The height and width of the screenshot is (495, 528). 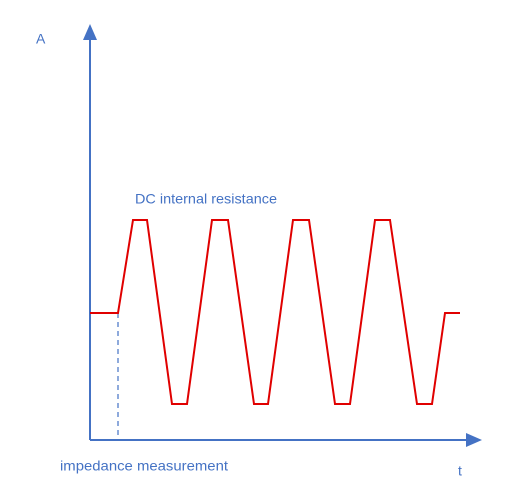 I want to click on annotation-top: DC internal resistance, so click(x=206, y=199).